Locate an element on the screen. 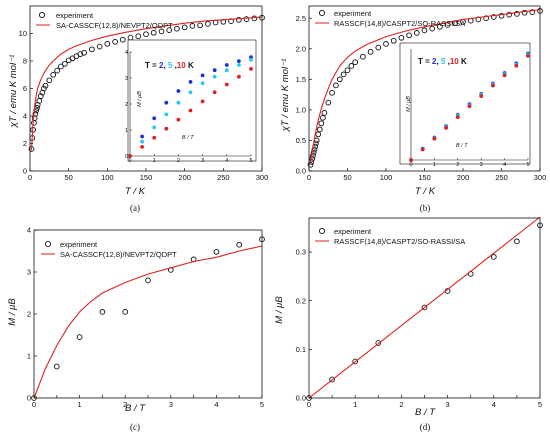  panel-a-ylabel: χT / emu K mol⁻¹ is located at coordinates (13, 92).